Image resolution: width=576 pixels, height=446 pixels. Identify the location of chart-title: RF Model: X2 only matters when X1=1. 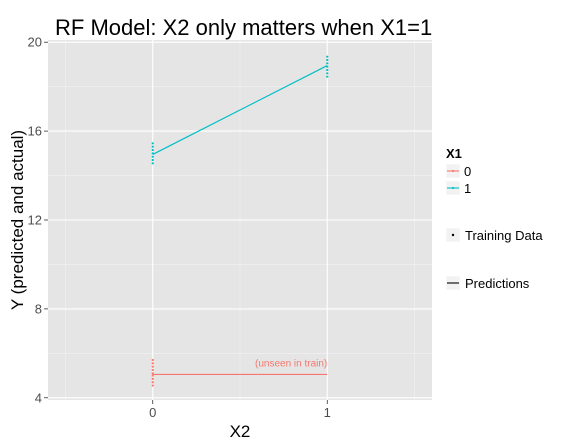
(243, 27).